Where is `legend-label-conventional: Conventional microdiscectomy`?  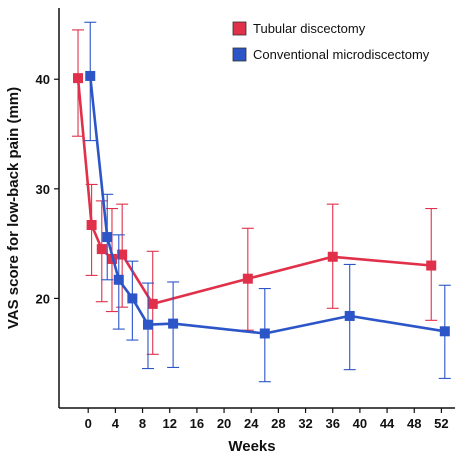 legend-label-conventional: Conventional microdiscectomy is located at coordinates (341, 54).